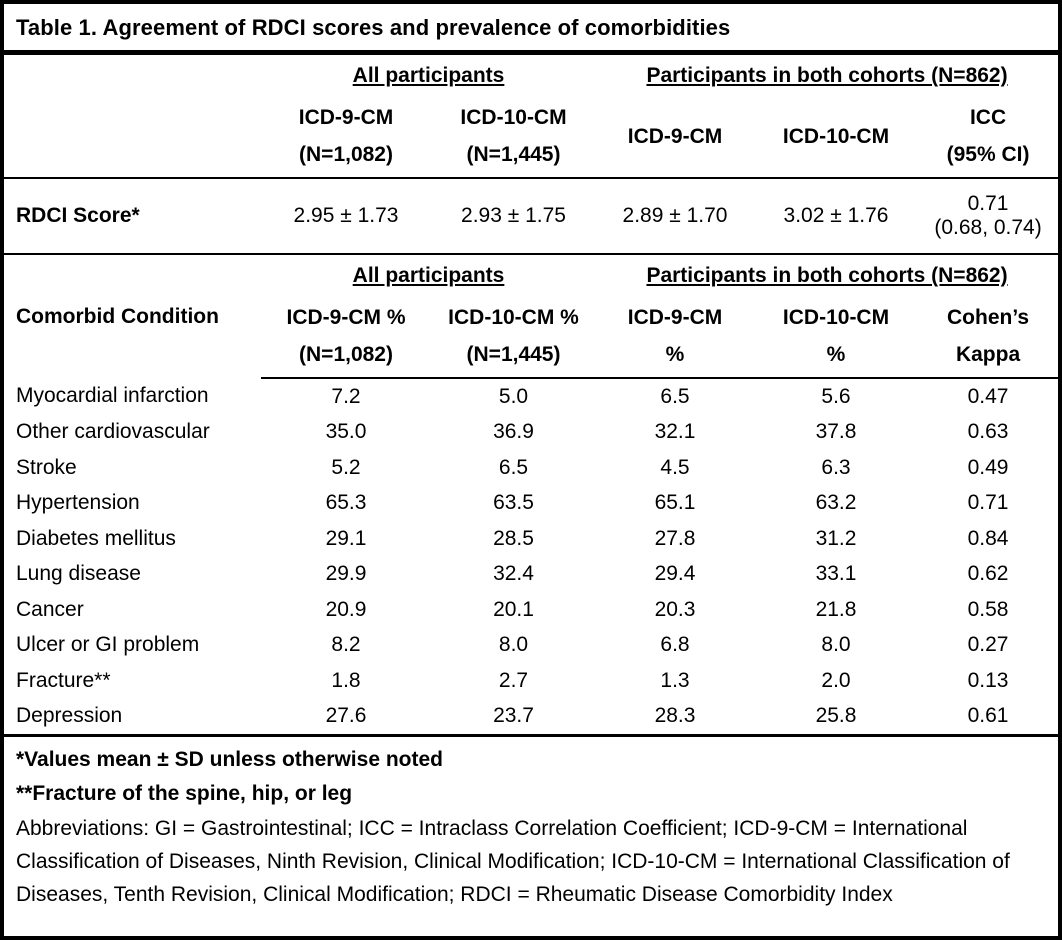  What do you see at coordinates (675, 609) in the screenshot?
I see `cell-icd9-both: 20.3` at bounding box center [675, 609].